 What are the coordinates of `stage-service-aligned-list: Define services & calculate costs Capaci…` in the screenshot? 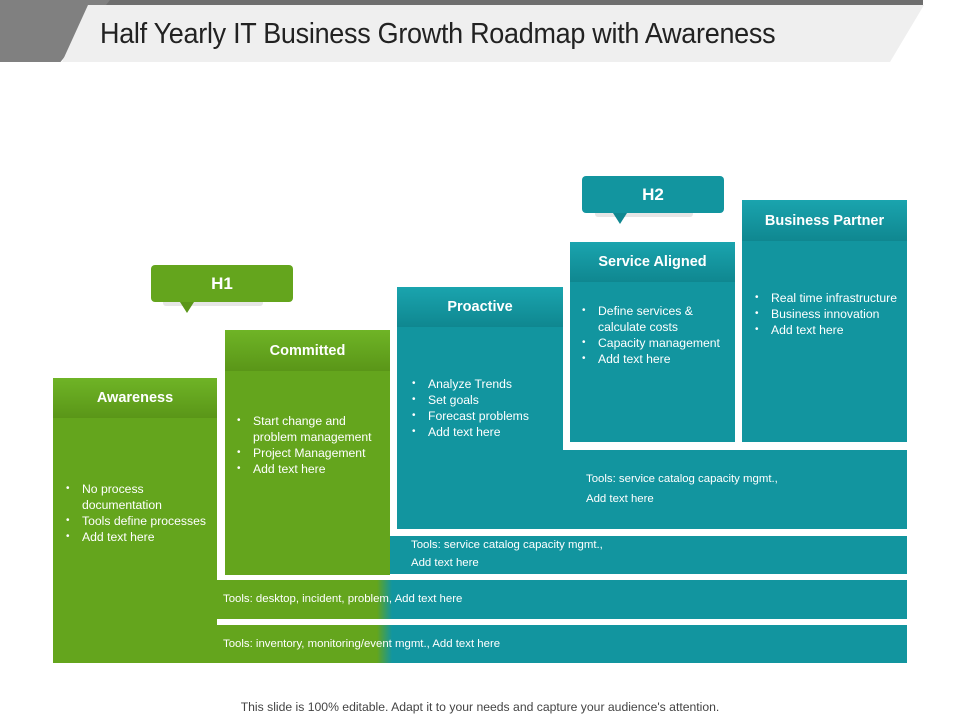 It's located at (656, 335).